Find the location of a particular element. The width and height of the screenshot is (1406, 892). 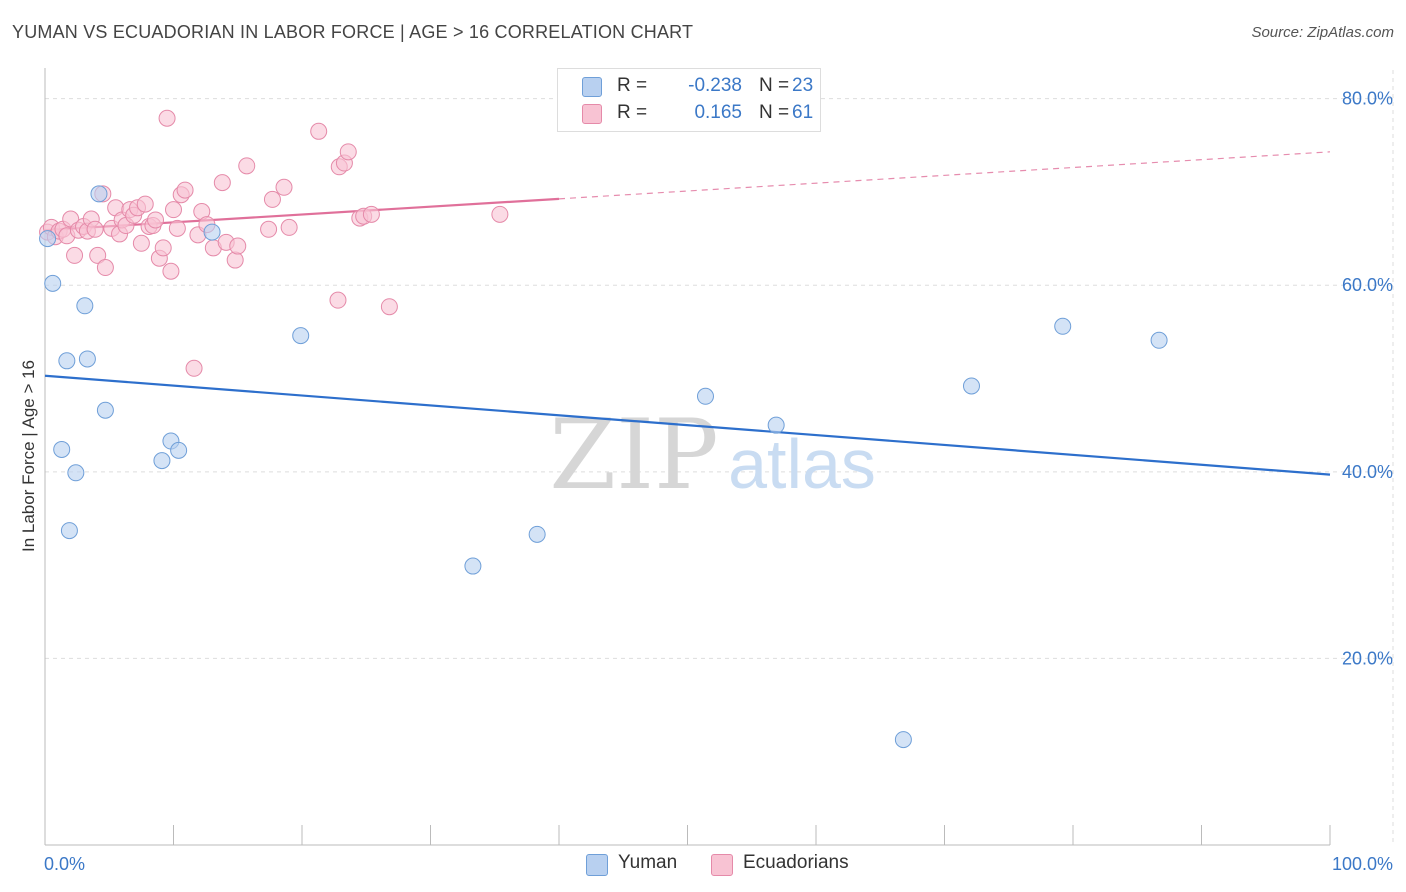

y-tick-label: 20.0% is located at coordinates (1367, 658).